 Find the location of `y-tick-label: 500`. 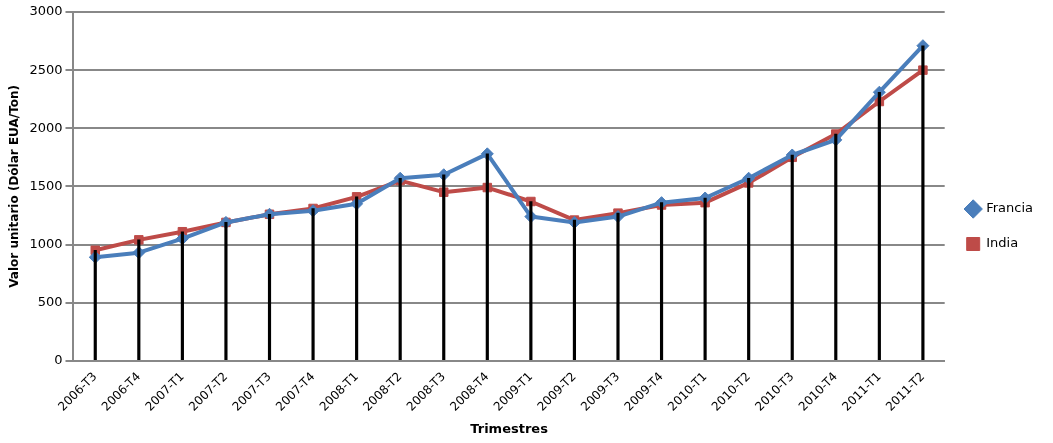

y-tick-label: 500 is located at coordinates (50, 302).